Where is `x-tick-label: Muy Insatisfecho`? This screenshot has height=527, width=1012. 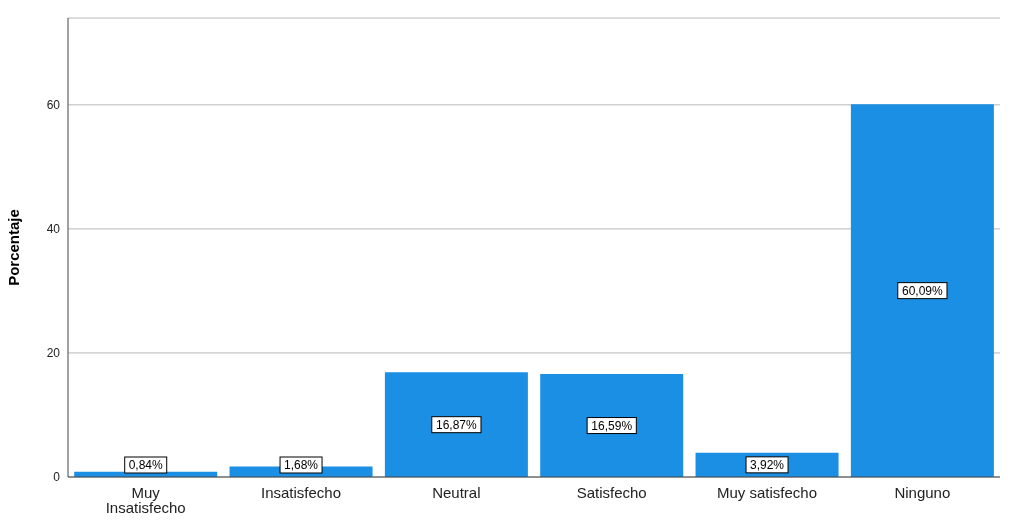
x-tick-label: Muy Insatisfecho is located at coordinates (145, 499).